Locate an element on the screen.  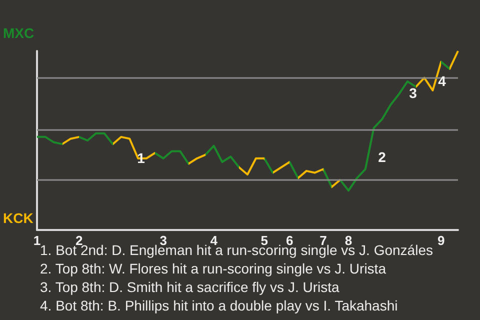
text: 4. Bot 8th: B. Phillips hit into a double play vs I. Takahashi is located at coordinates (219, 306).